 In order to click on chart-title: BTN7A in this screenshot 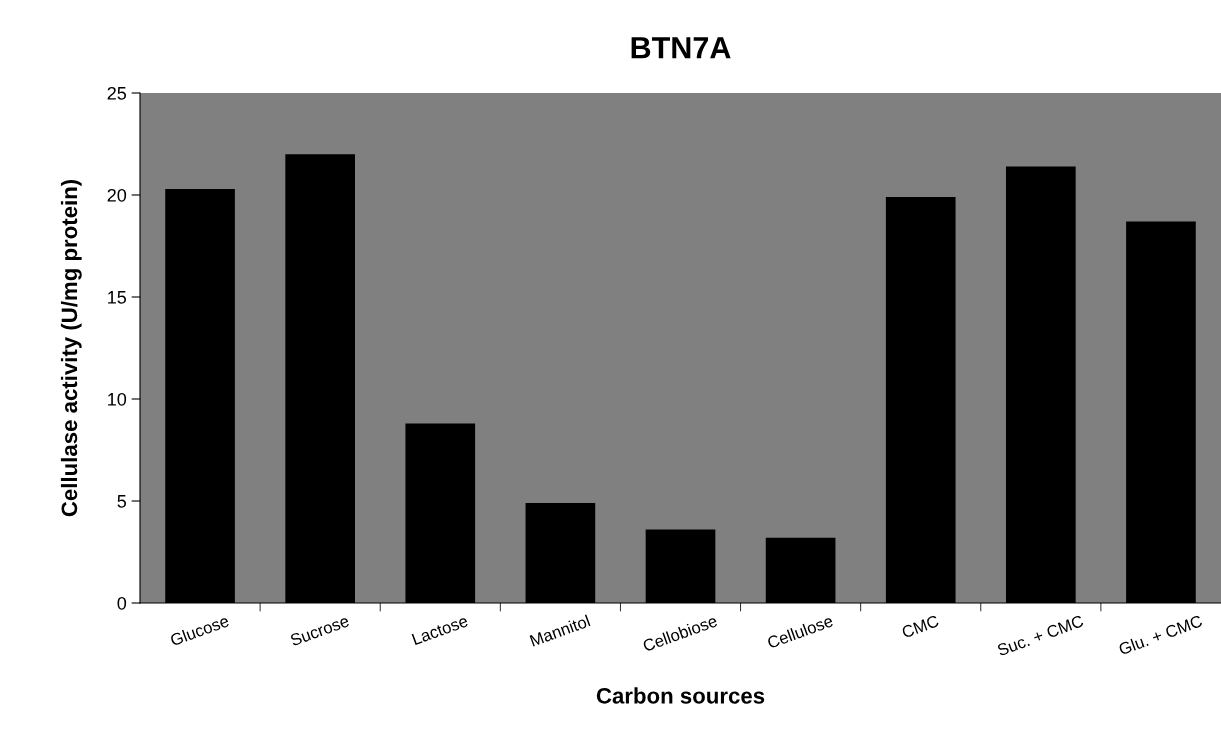, I will do `click(681, 48)`.